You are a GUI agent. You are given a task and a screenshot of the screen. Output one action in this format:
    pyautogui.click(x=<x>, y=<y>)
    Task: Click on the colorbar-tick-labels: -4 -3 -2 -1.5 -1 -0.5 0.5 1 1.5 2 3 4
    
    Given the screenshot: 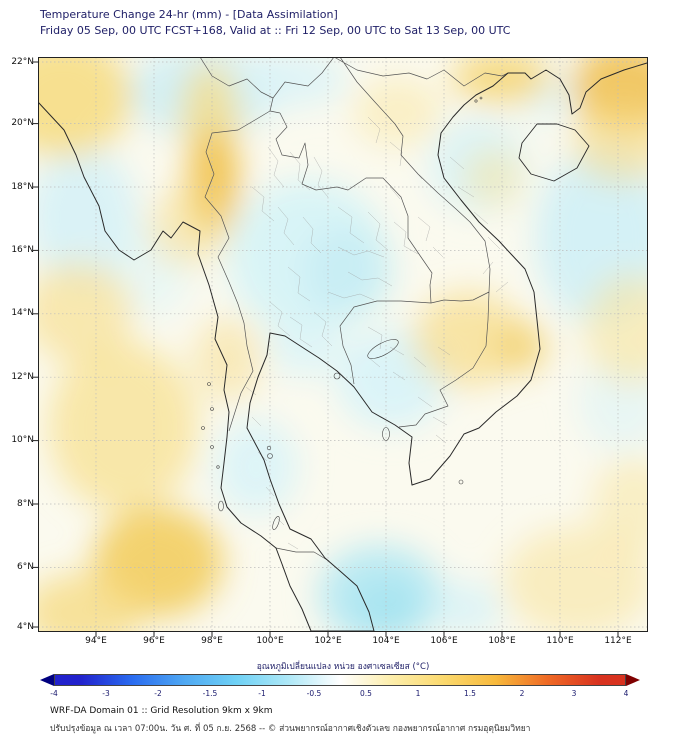 What is the action you would take?
    pyautogui.click(x=338, y=694)
    